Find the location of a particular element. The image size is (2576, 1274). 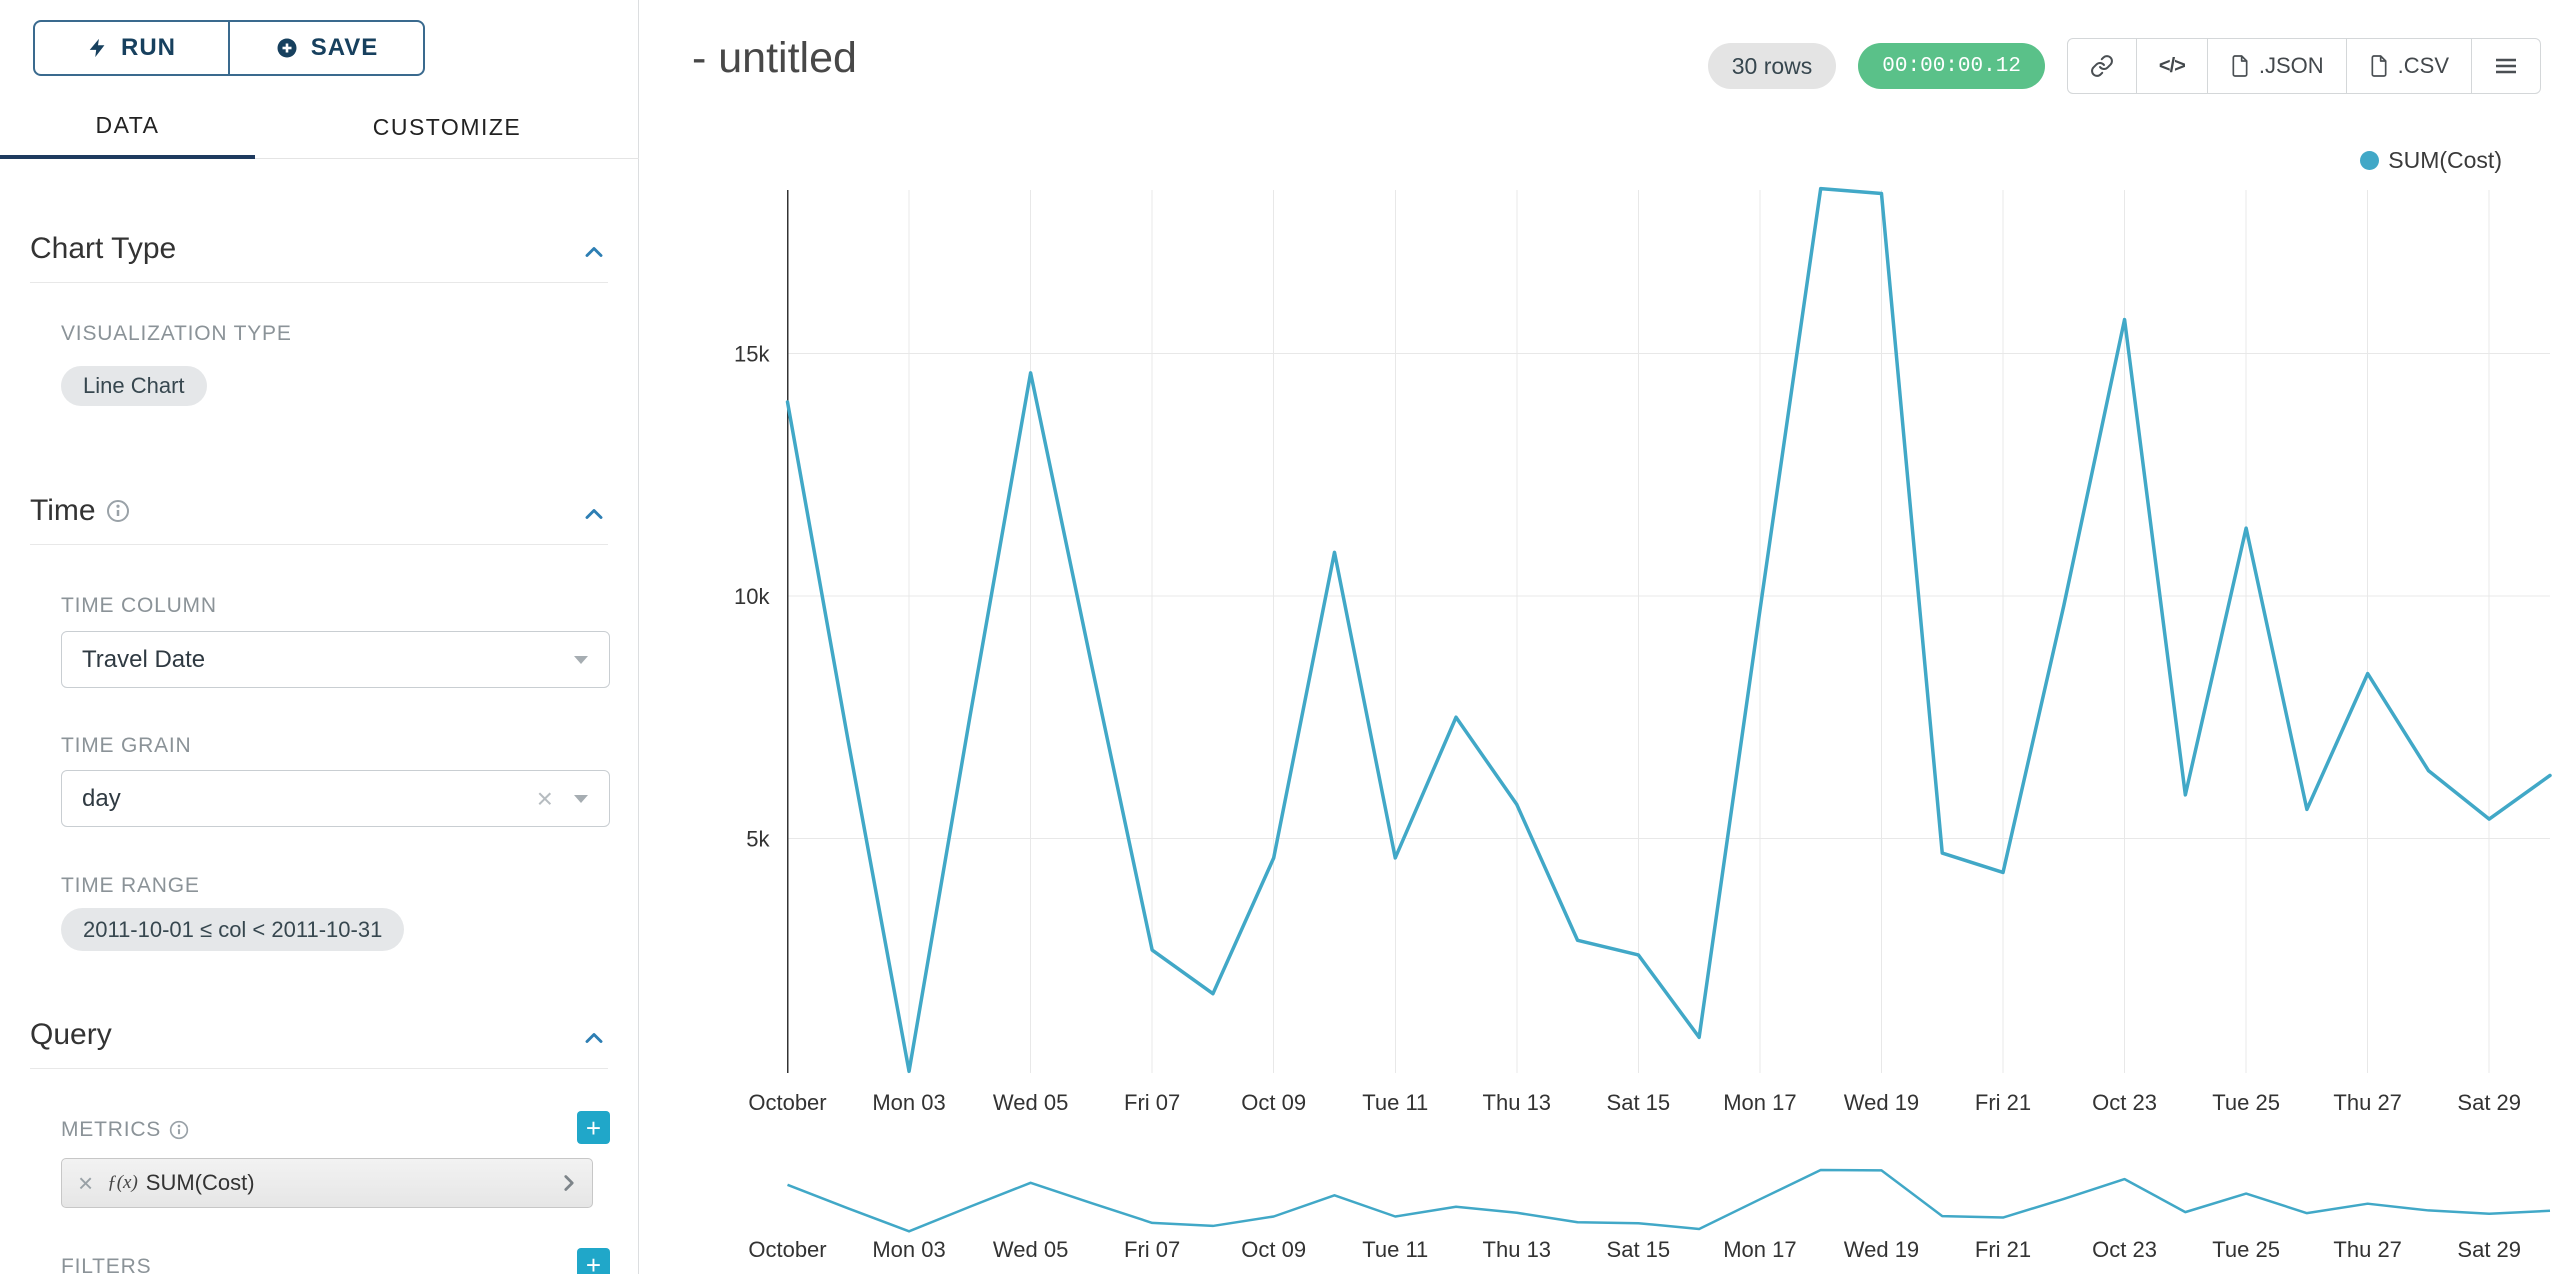

time-grain-value: day is located at coordinates (101, 798).